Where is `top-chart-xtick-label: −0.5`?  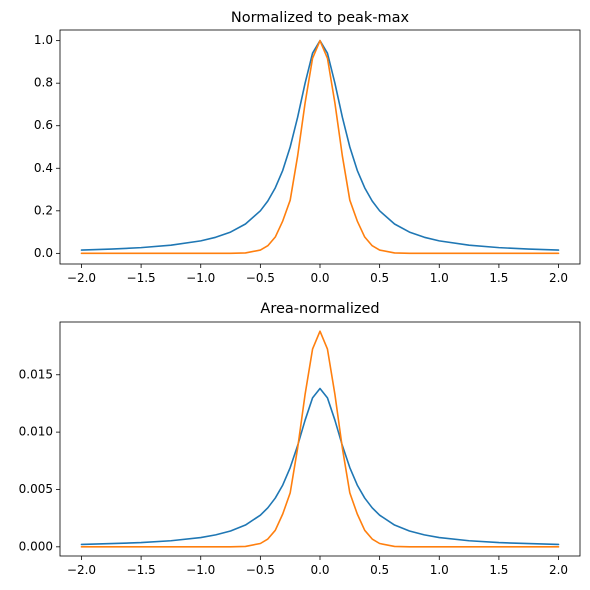 top-chart-xtick-label: −0.5 is located at coordinates (260, 278).